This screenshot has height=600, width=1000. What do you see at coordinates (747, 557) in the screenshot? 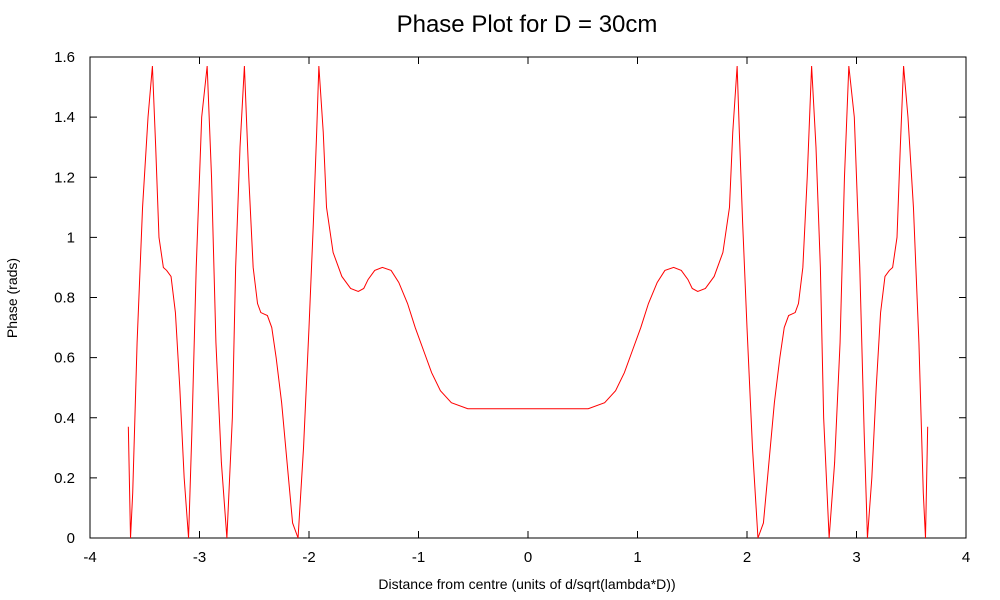
I see `x-tick-label: 2` at bounding box center [747, 557].